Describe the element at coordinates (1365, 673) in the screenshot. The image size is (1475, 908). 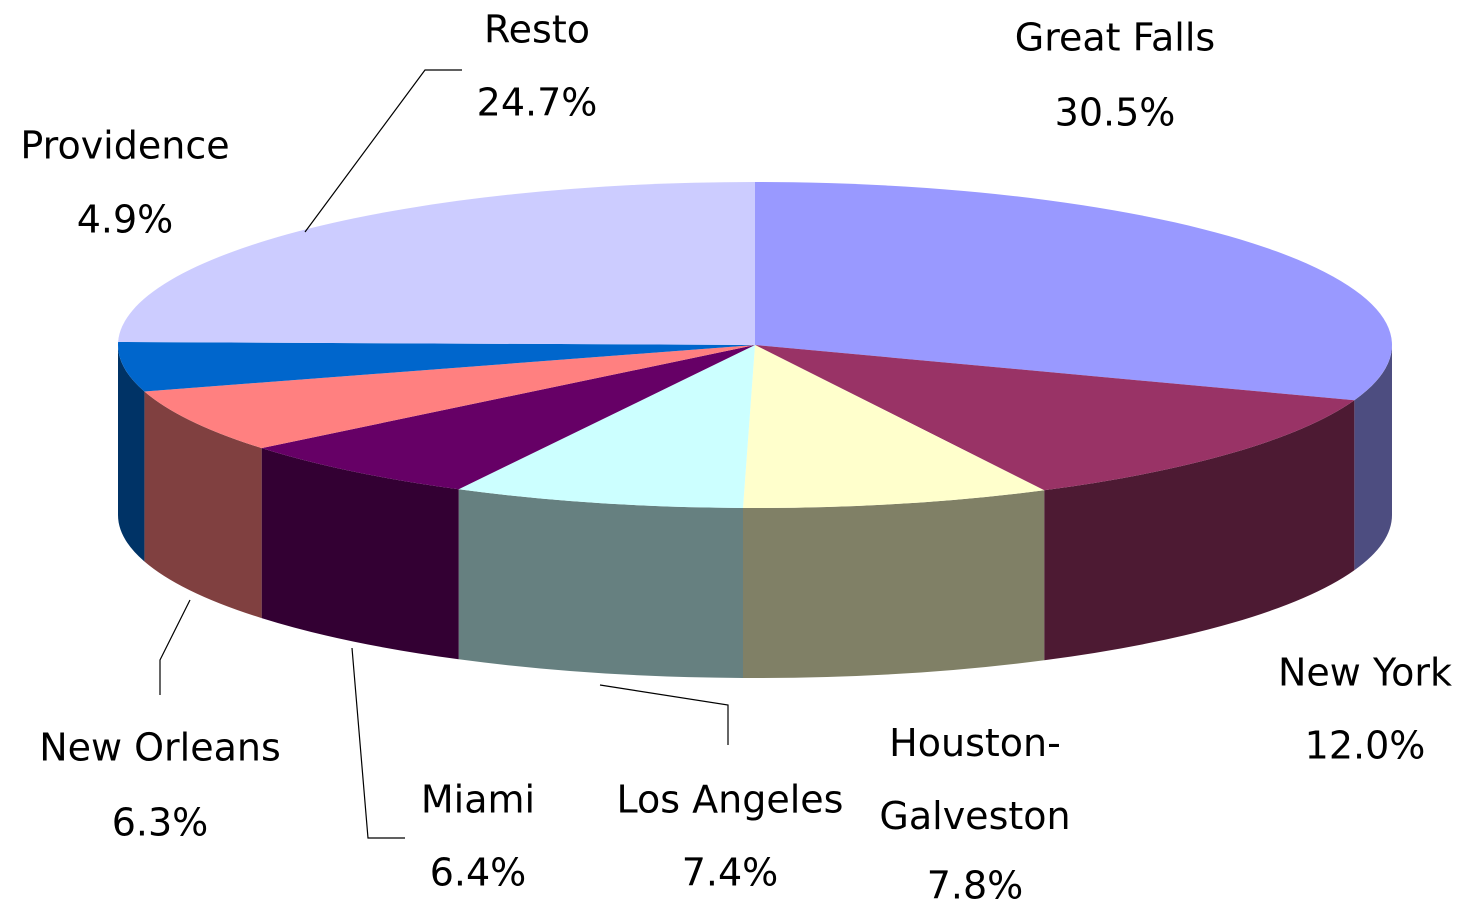
I see `slice-label: New York` at that location.